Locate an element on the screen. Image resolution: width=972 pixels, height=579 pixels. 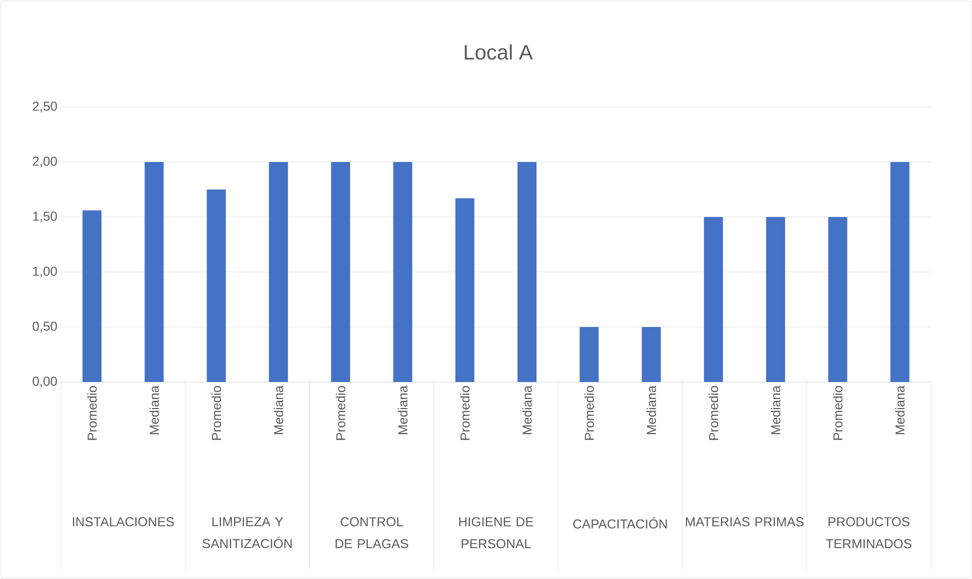
y-tick-label: 0,50 is located at coordinates (44, 327).